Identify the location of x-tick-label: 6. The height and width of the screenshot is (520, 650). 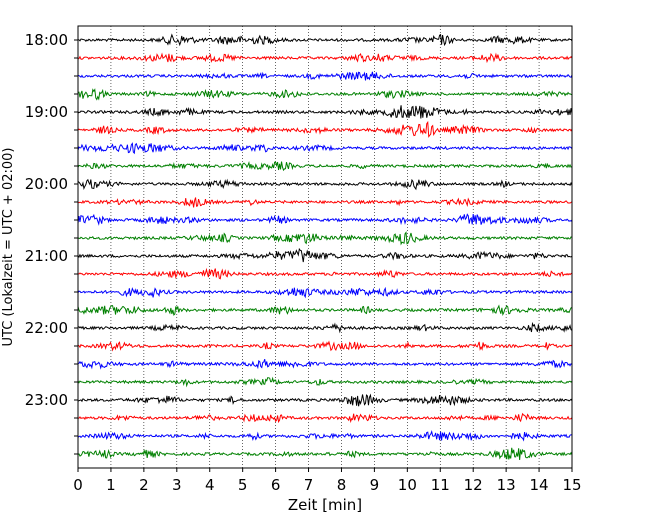
(276, 485).